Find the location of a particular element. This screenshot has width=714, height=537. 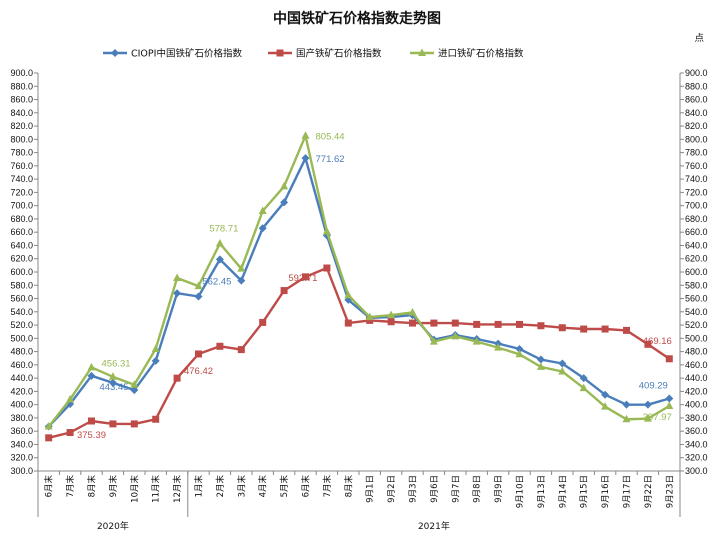

y-tick-label: 500.0 is located at coordinates (21, 338).